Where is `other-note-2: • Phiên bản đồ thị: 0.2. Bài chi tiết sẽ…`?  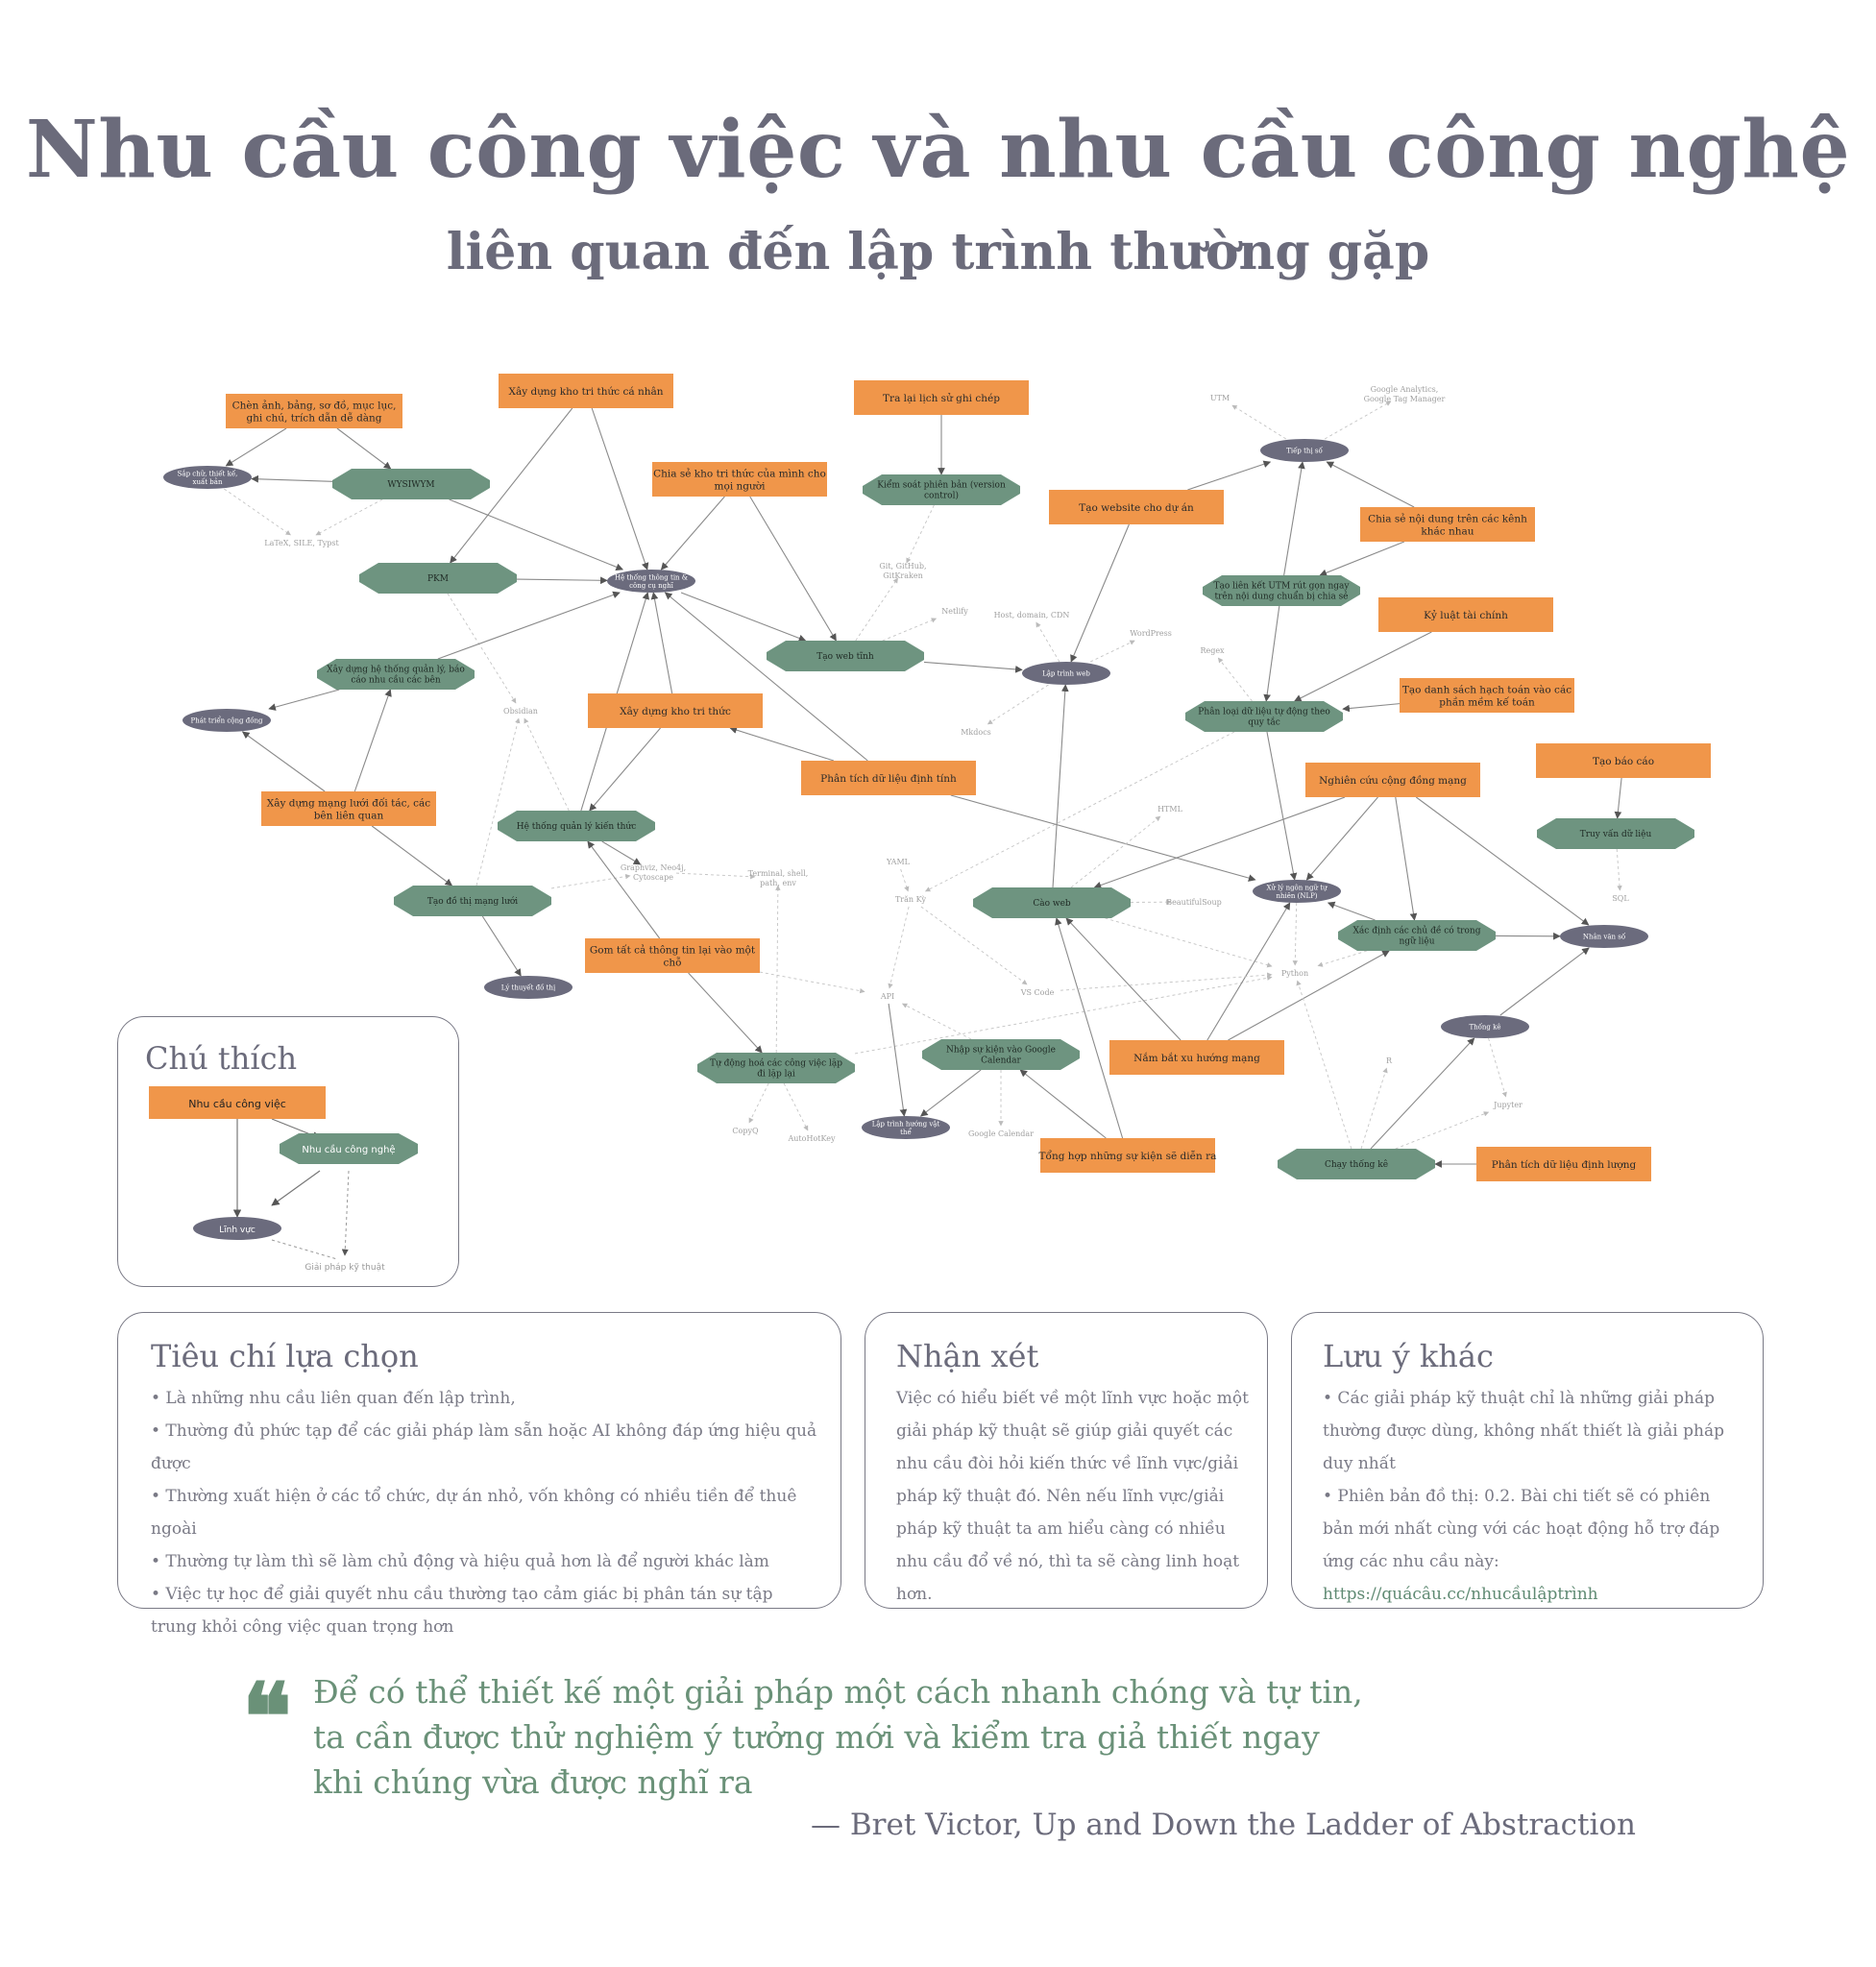 other-note-2: • Phiên bản đồ thị: 0.2. Bài chi tiết sẽ… is located at coordinates (1521, 1529).